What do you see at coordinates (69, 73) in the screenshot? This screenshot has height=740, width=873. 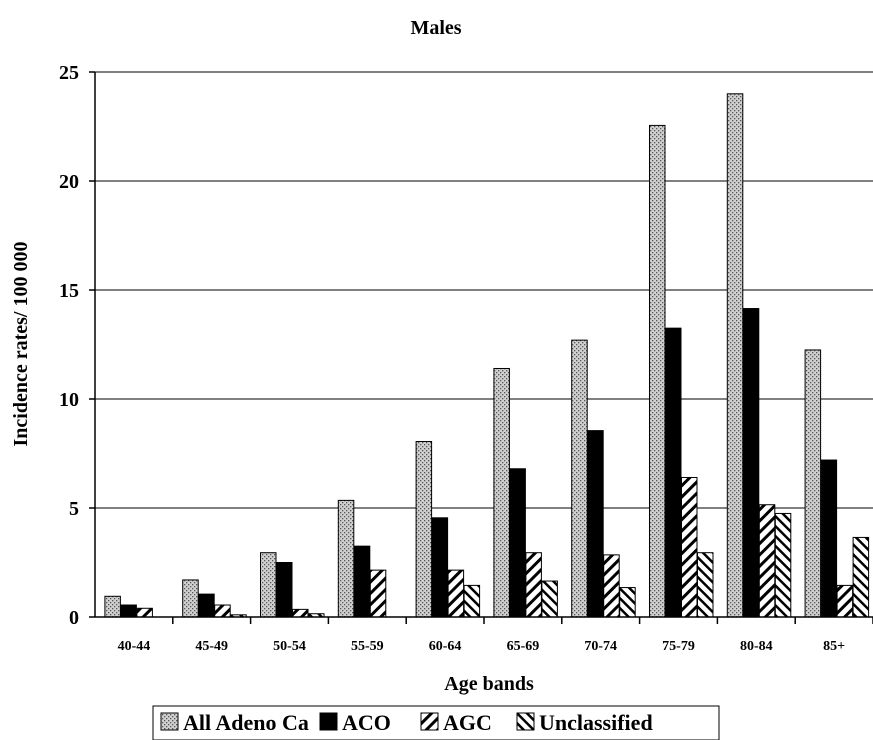 I see `y-tick-label: 25` at bounding box center [69, 73].